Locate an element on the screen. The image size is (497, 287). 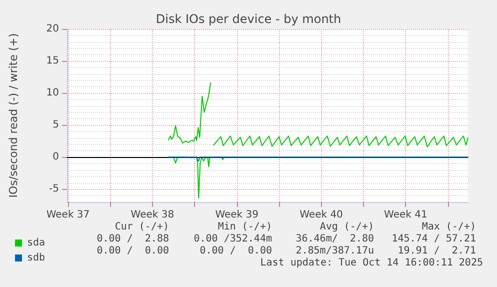
text: 19.91 / 2.71 is located at coordinates (437, 251).